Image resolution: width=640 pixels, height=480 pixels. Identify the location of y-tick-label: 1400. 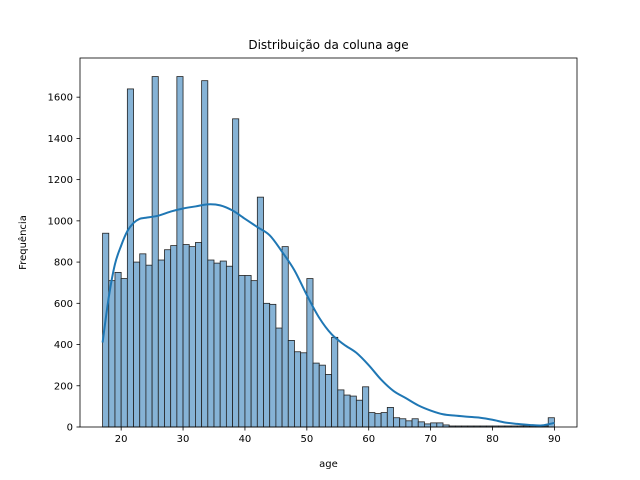
(60, 139).